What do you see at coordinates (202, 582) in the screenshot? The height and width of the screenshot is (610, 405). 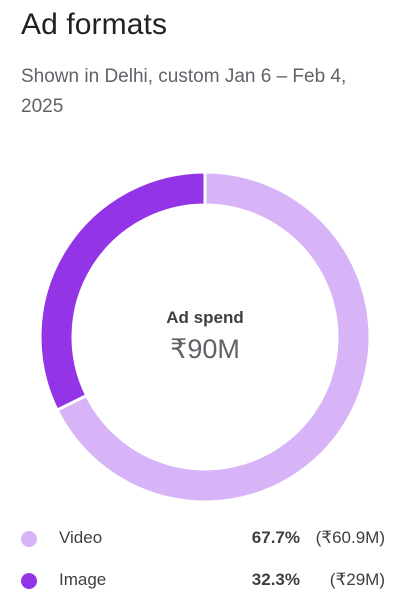 I see `legend-item-image: Image 32.3% (₹29M)` at bounding box center [202, 582].